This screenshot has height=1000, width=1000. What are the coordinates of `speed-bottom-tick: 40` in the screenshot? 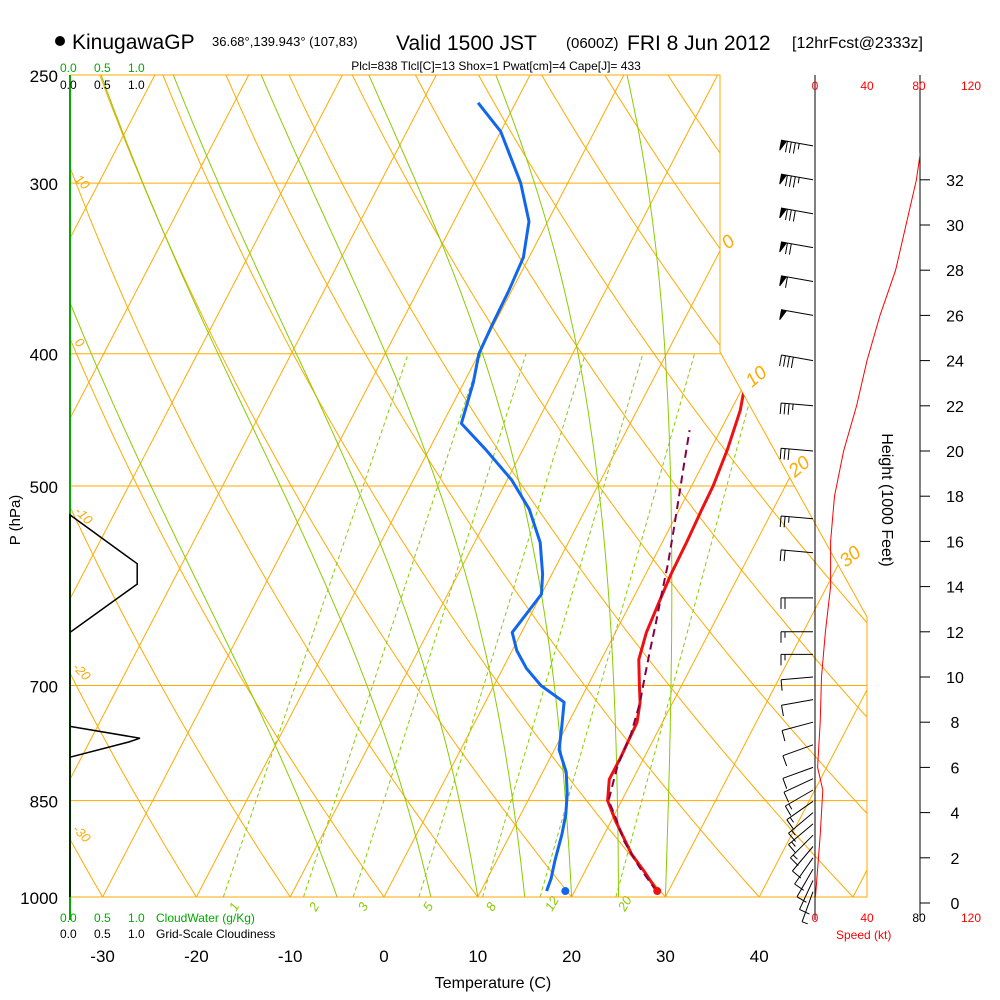 It's located at (867, 918).